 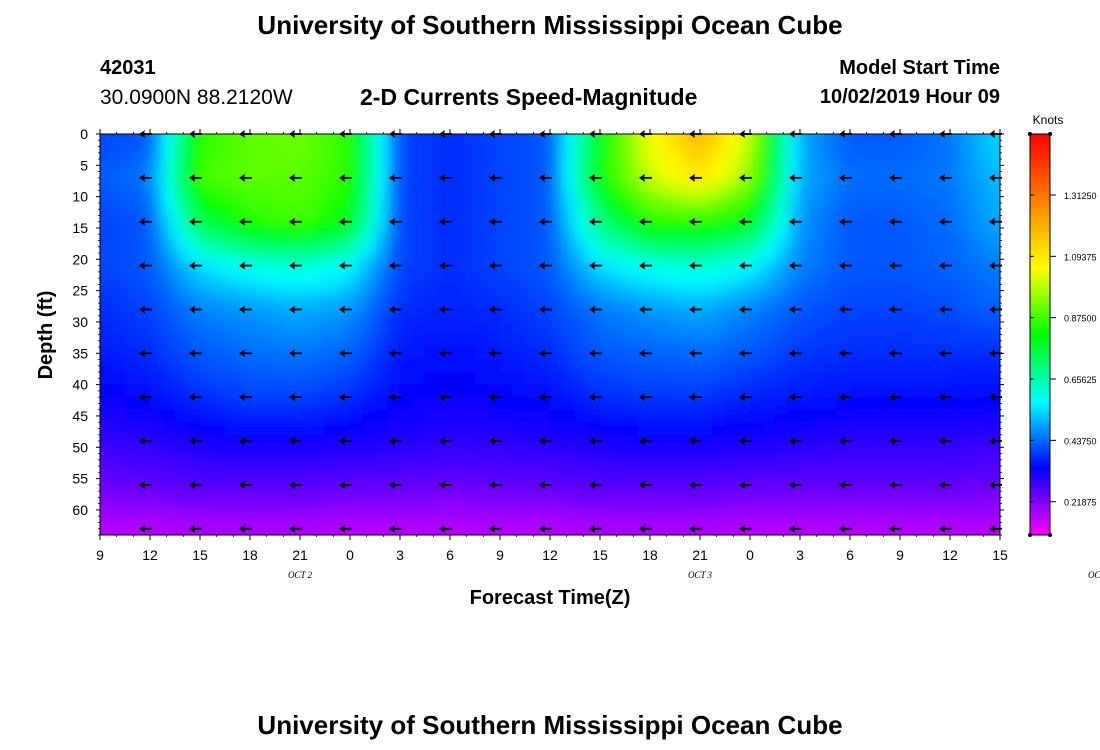 What do you see at coordinates (80, 416) in the screenshot?
I see `y-tick-label: 45` at bounding box center [80, 416].